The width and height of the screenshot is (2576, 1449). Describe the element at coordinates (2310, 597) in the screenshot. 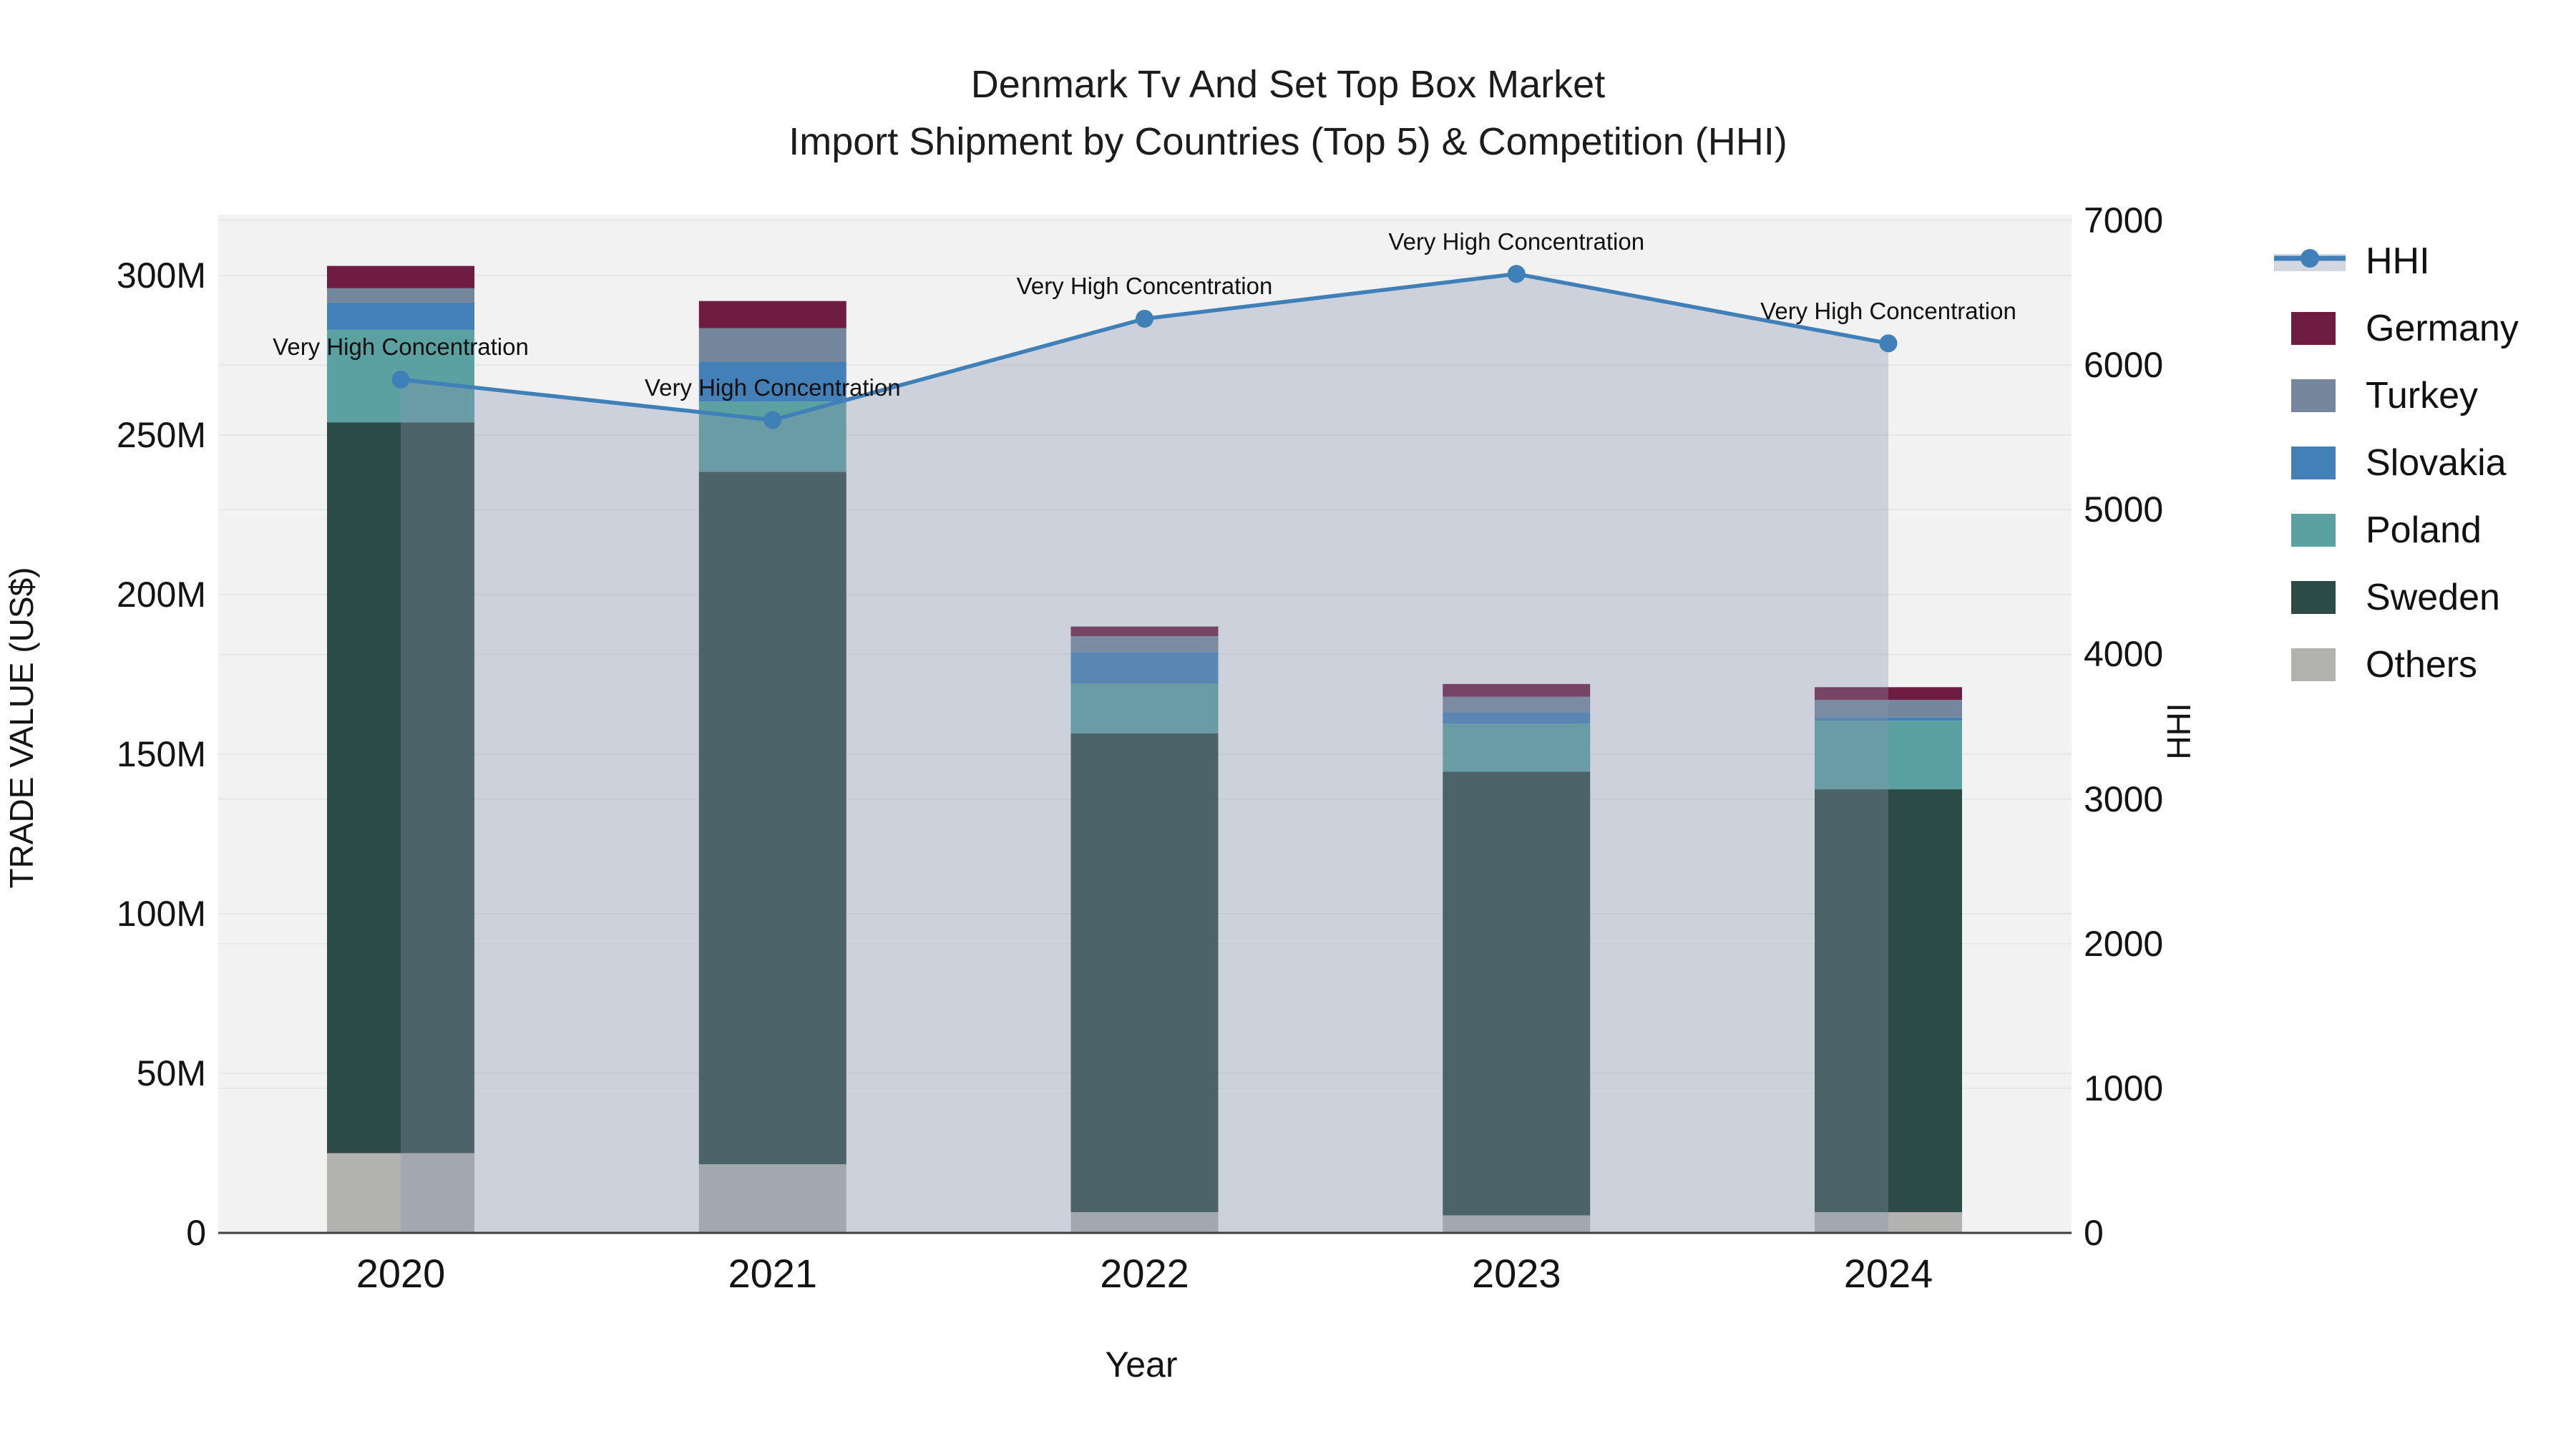

I see `sweden-swatch-icon` at that location.